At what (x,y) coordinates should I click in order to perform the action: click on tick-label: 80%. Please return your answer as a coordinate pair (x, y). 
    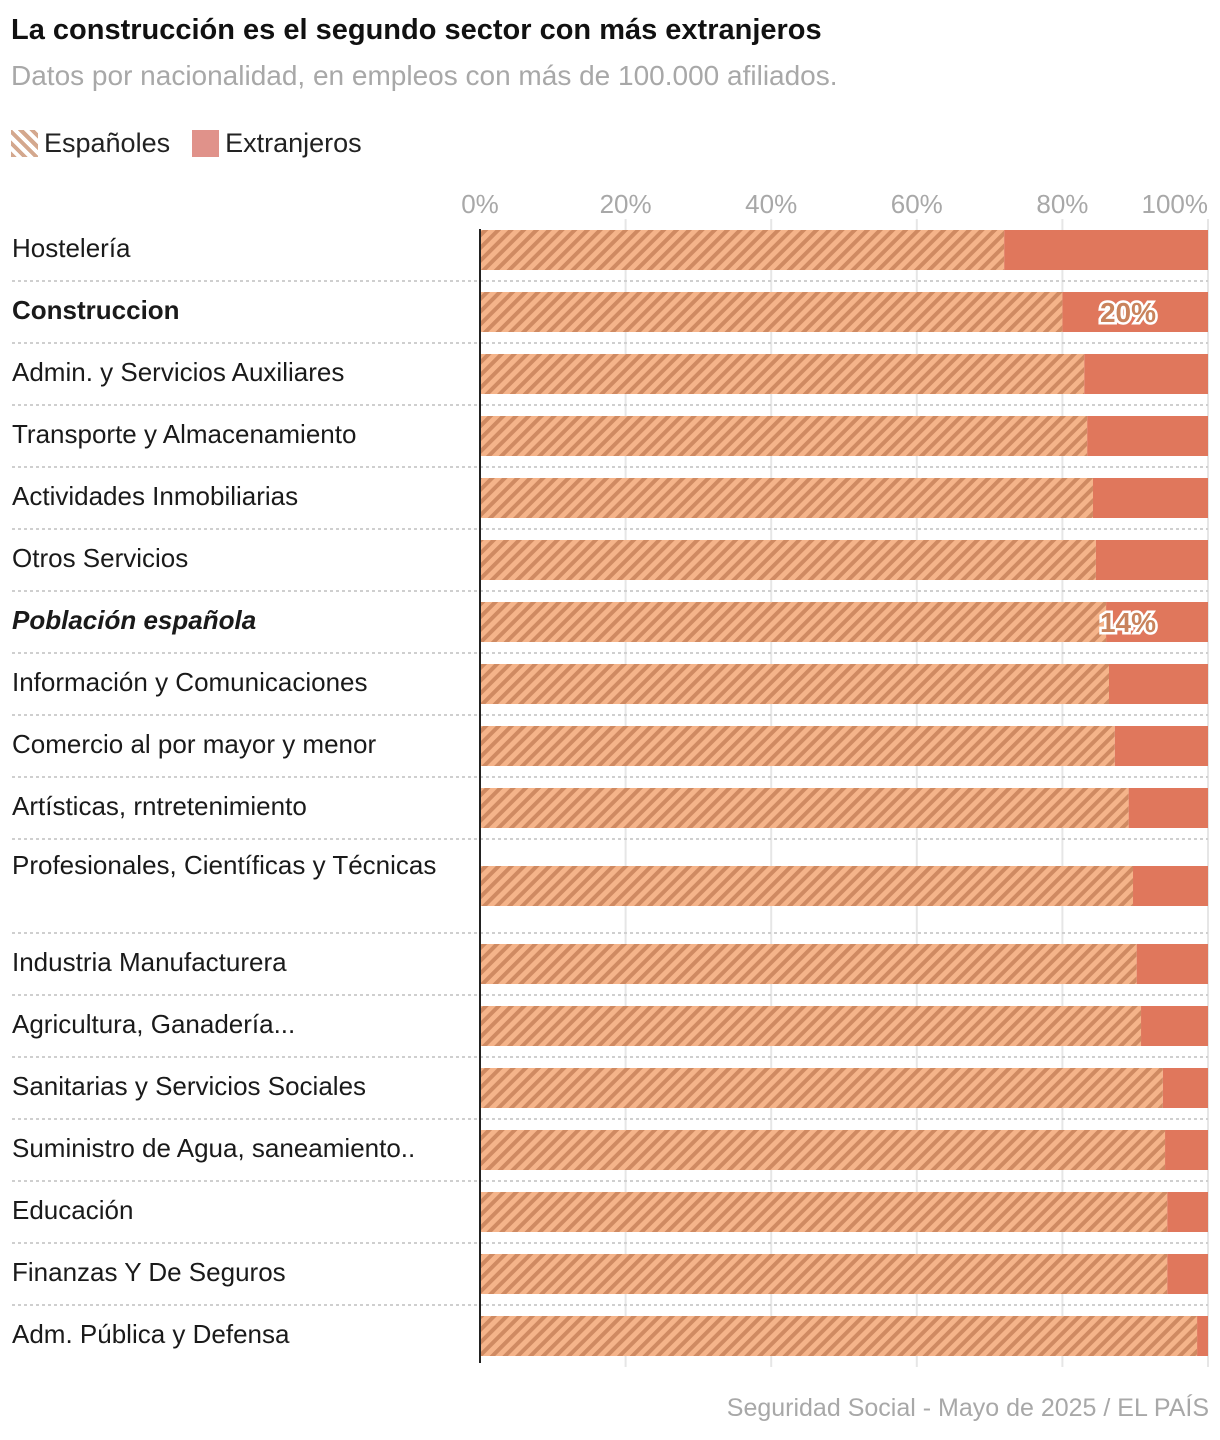
    Looking at the image, I should click on (1062, 204).